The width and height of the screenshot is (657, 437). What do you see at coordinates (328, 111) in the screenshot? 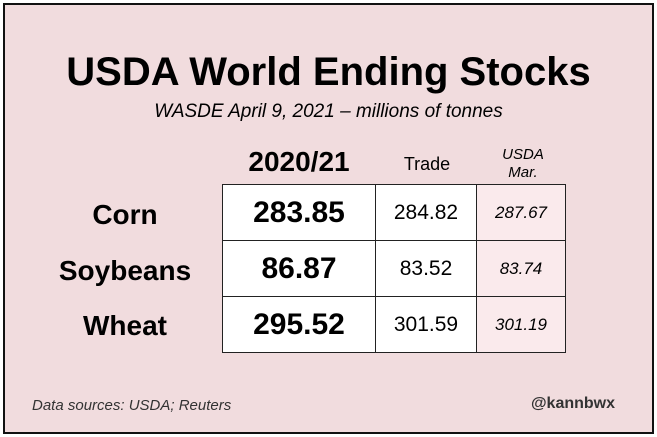
I see `chart-subtitle: WASDE April 9, 2021 – millions of tonnes` at bounding box center [328, 111].